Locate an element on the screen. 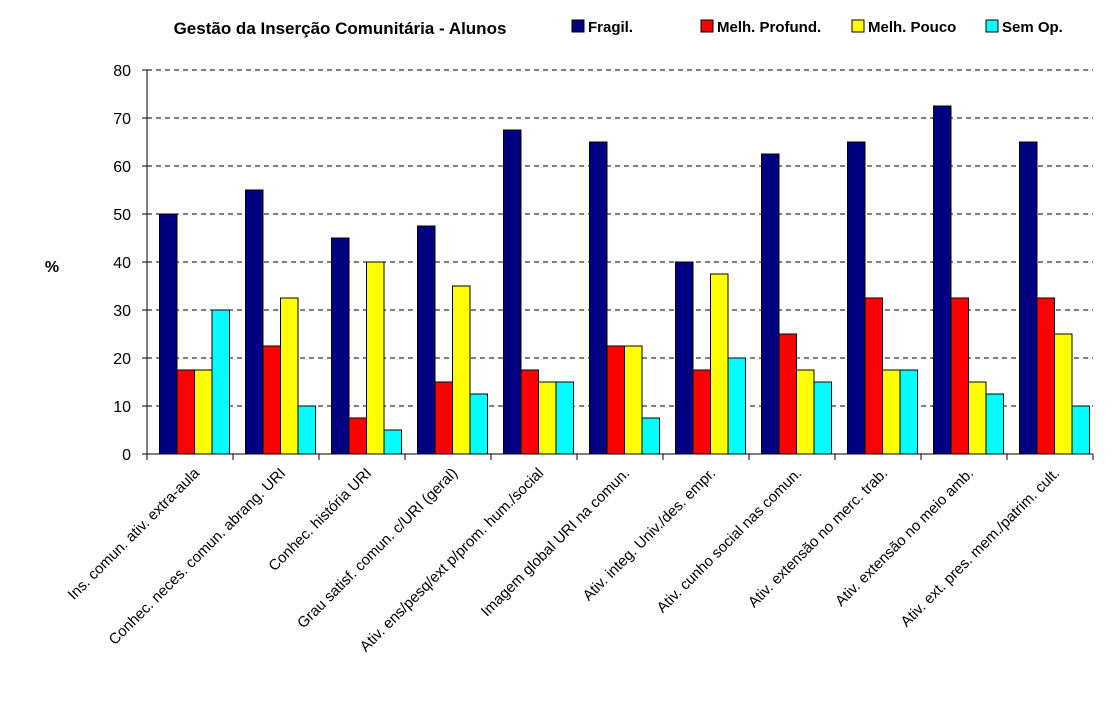  legend-label: Melh. Pouco is located at coordinates (912, 27).